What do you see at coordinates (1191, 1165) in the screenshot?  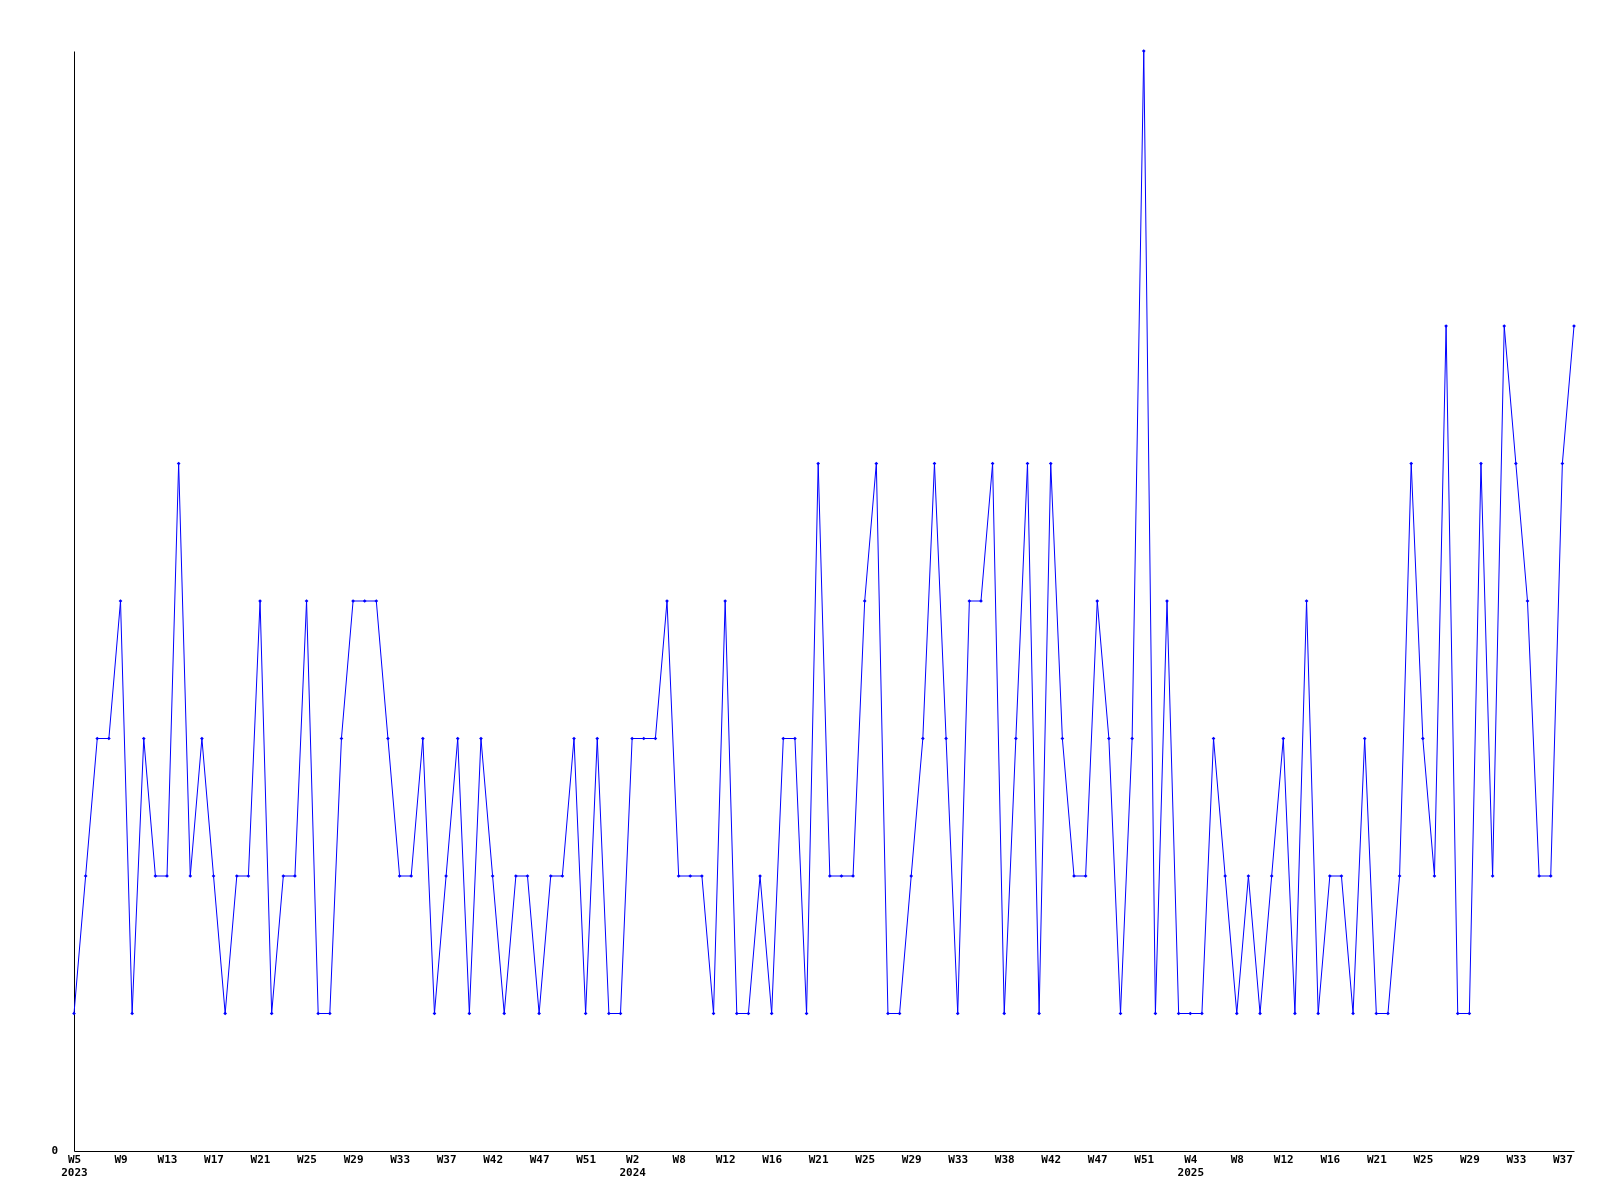 I see `x-tick-label: W4 2025` at bounding box center [1191, 1165].